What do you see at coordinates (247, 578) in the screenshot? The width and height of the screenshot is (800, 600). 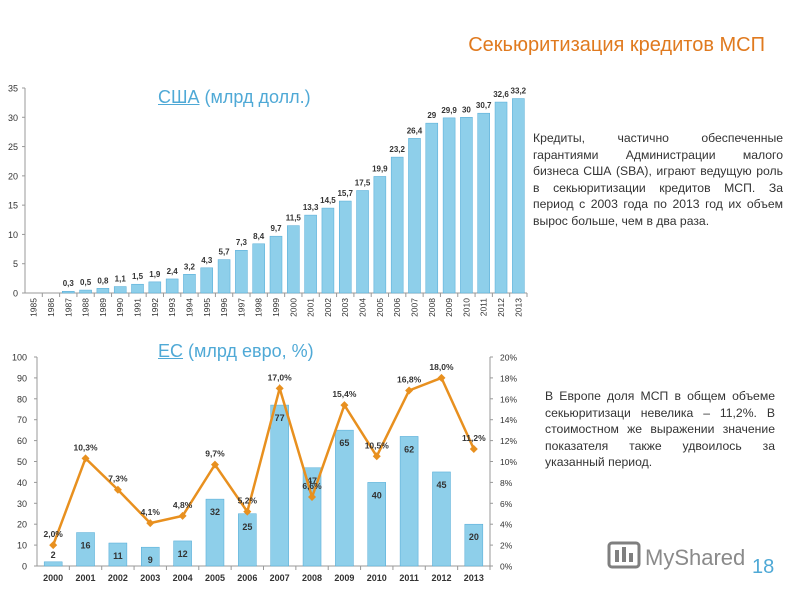 I see `eu-x-tick-label: 2006` at bounding box center [247, 578].